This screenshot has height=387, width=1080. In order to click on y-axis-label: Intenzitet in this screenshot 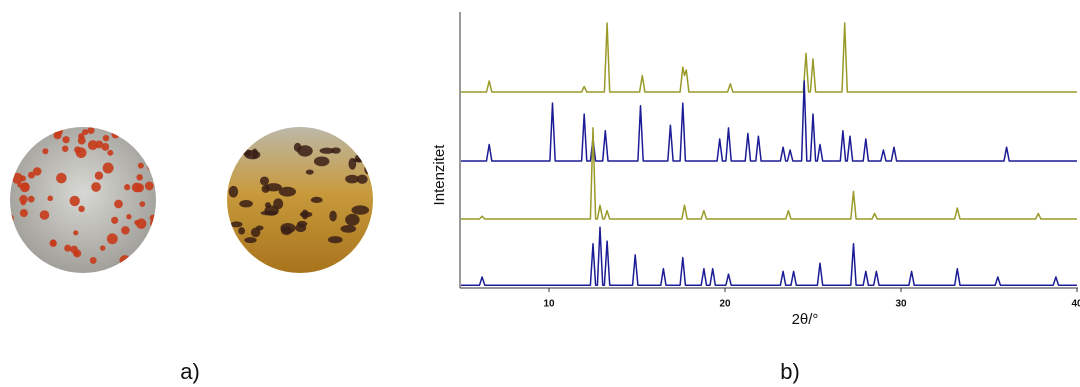, I will do `click(439, 175)`.